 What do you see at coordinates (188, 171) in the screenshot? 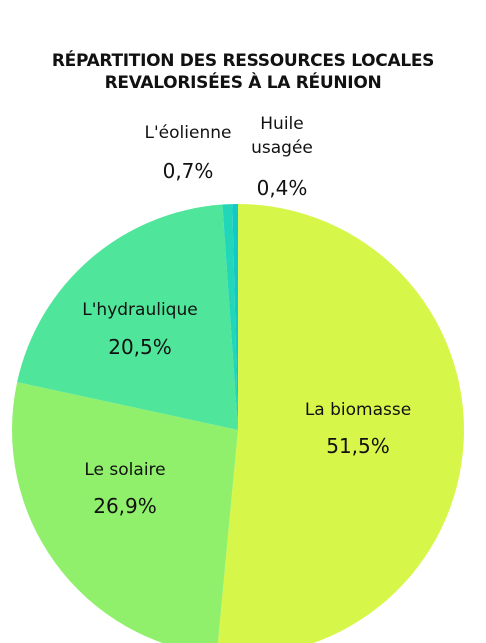
I see `slice-value-label: 0,7%` at bounding box center [188, 171].